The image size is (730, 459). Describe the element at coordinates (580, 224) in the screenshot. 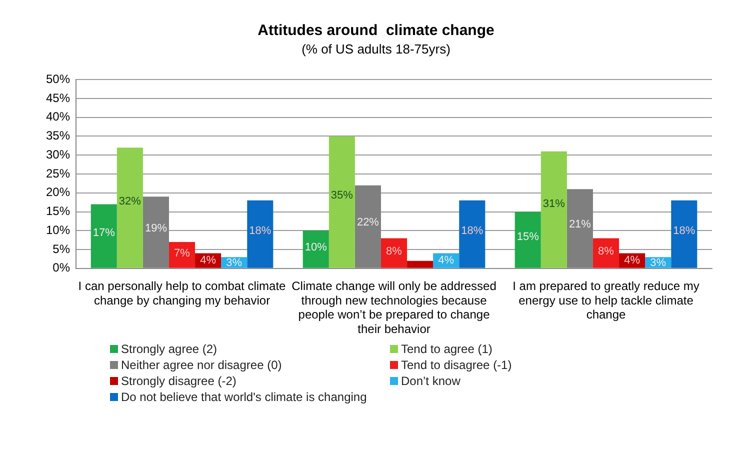

I see `data-label: 21%` at that location.